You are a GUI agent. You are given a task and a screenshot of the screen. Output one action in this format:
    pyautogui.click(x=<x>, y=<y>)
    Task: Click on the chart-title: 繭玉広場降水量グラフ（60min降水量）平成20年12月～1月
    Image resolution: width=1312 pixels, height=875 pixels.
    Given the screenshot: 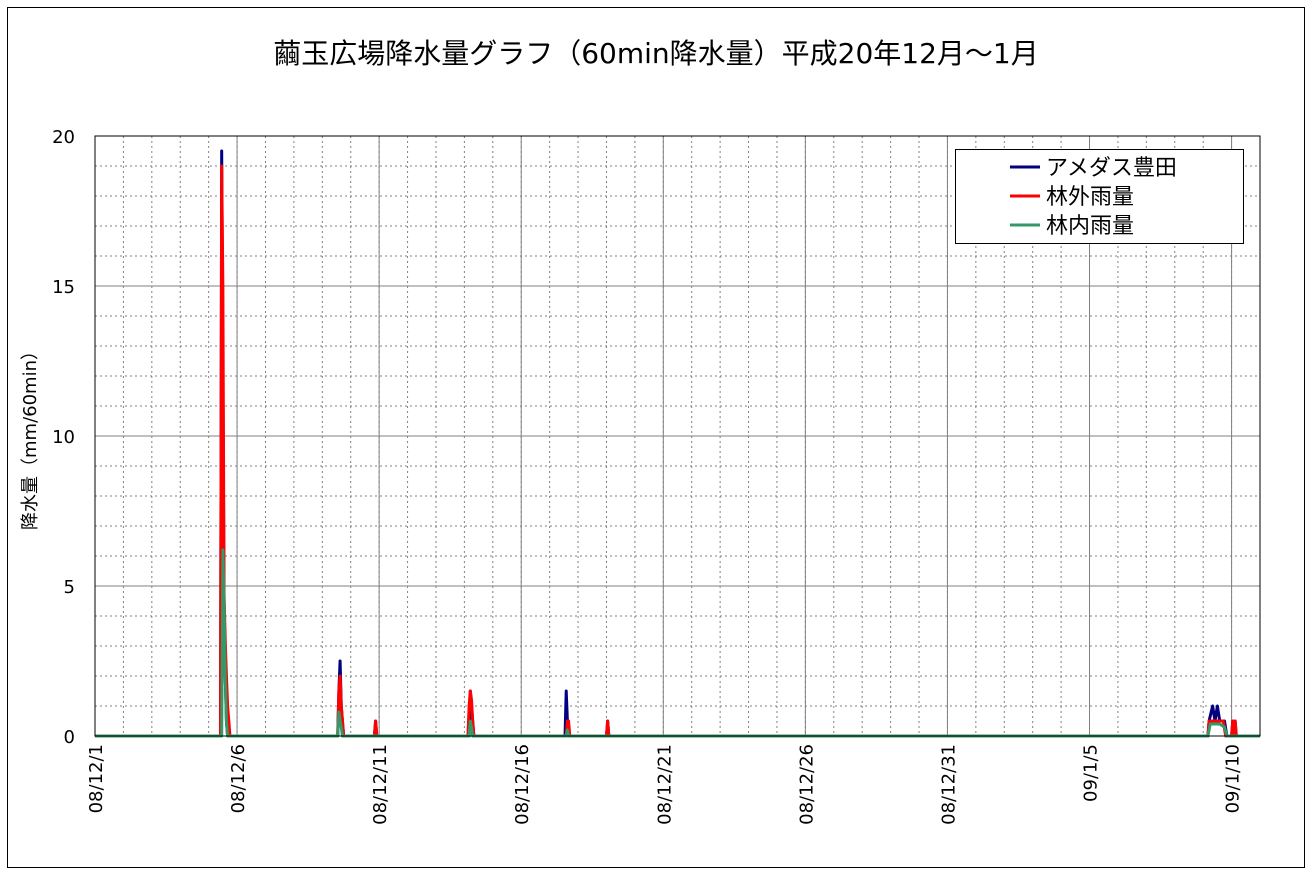 What is the action you would take?
    pyautogui.click(x=656, y=53)
    